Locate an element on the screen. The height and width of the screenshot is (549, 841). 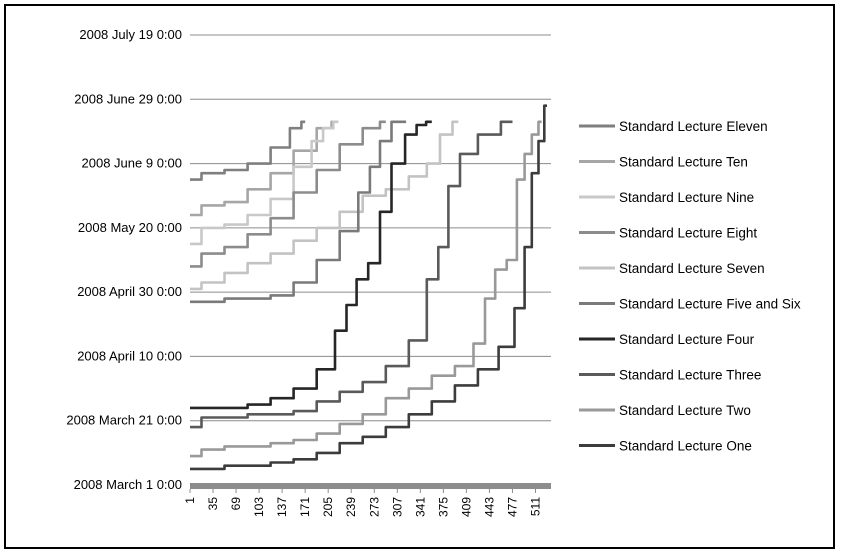
y-tick-label: 2008 June 29 0:00 is located at coordinates (128, 98).